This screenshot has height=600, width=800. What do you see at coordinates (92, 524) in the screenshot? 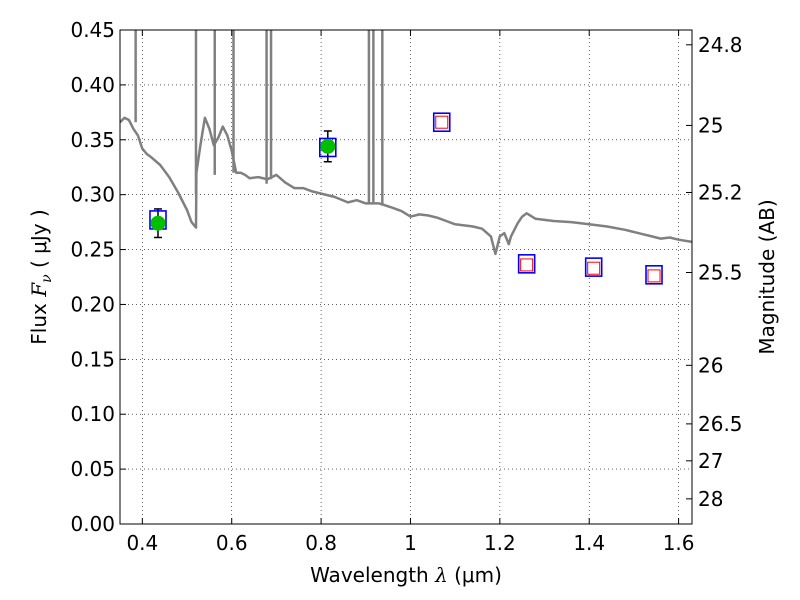
I see `y-tick-label: 0.00` at bounding box center [92, 524].